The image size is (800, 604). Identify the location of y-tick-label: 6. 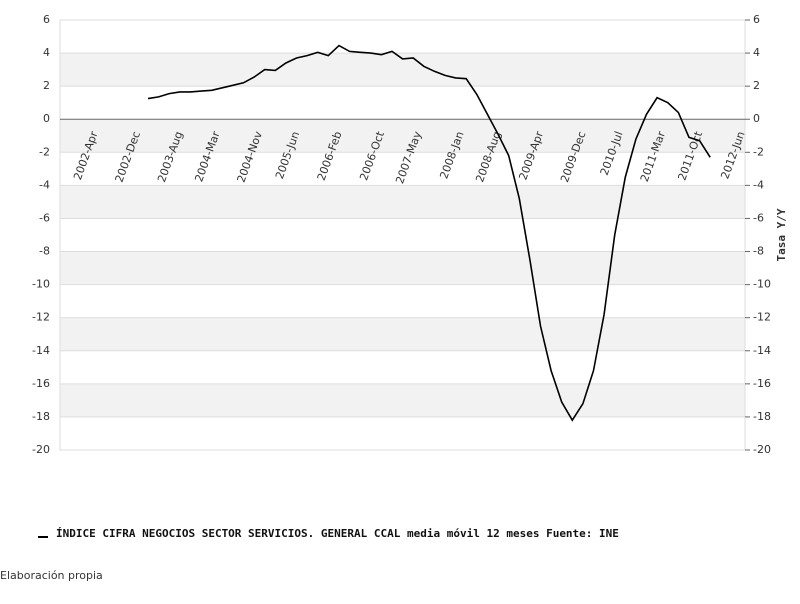
(46, 19).